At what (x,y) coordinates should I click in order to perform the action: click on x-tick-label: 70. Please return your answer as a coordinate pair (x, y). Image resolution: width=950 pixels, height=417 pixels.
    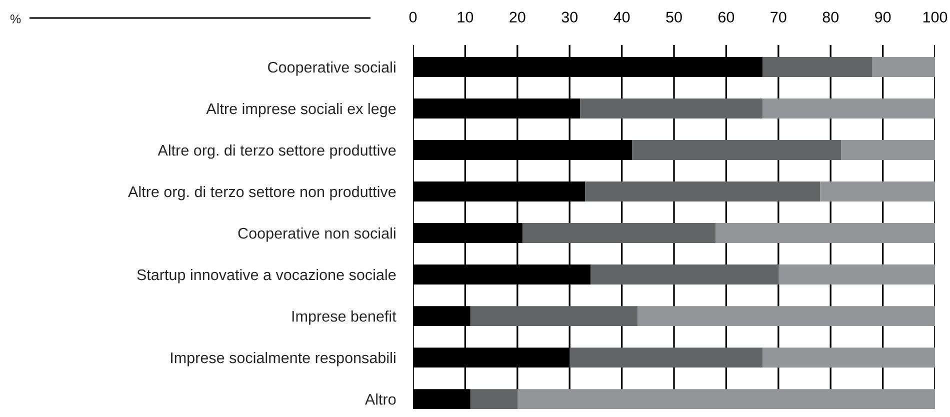
    Looking at the image, I should click on (778, 17).